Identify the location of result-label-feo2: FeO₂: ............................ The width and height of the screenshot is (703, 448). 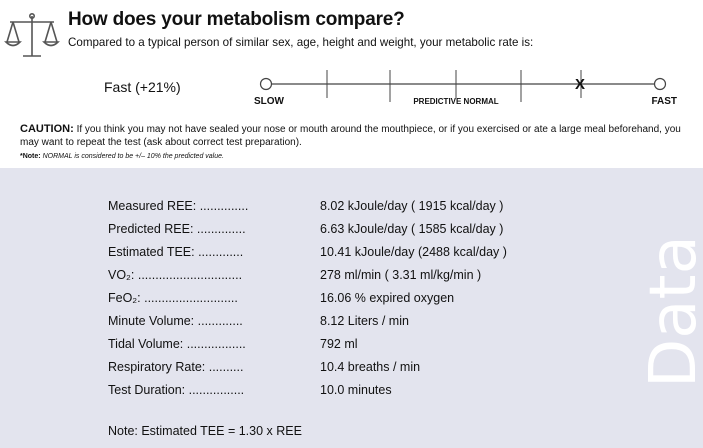
(173, 298).